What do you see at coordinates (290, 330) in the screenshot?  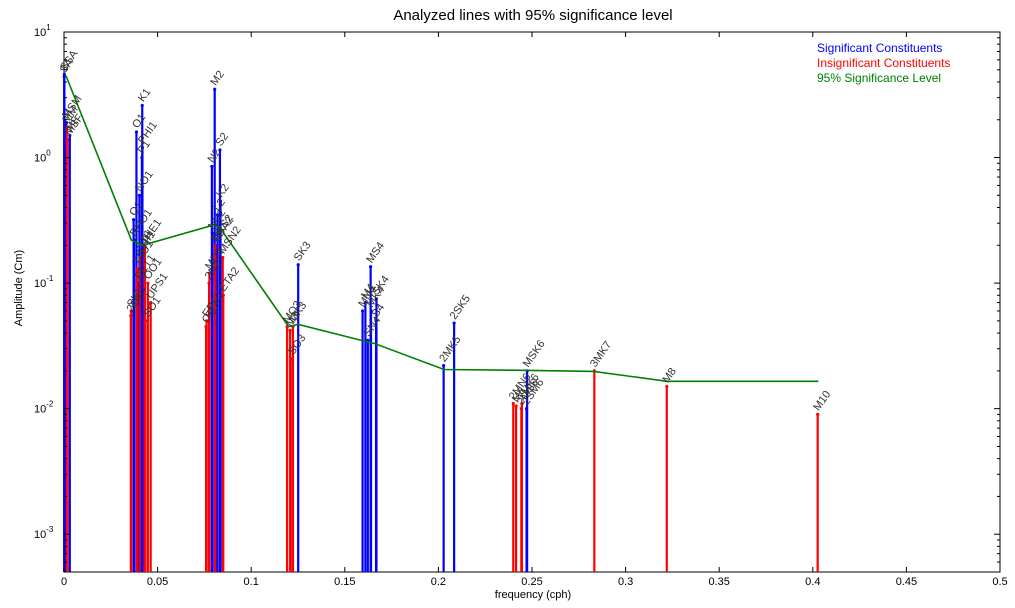 I see `stem-marker-m3` at bounding box center [290, 330].